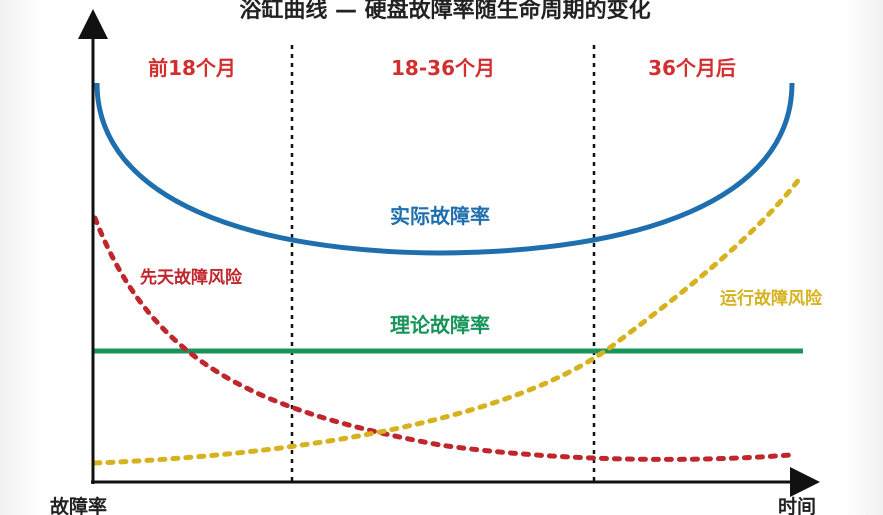  Describe the element at coordinates (443, 68) in the screenshot. I see `phase-label-middle: 18-36个月` at that location.